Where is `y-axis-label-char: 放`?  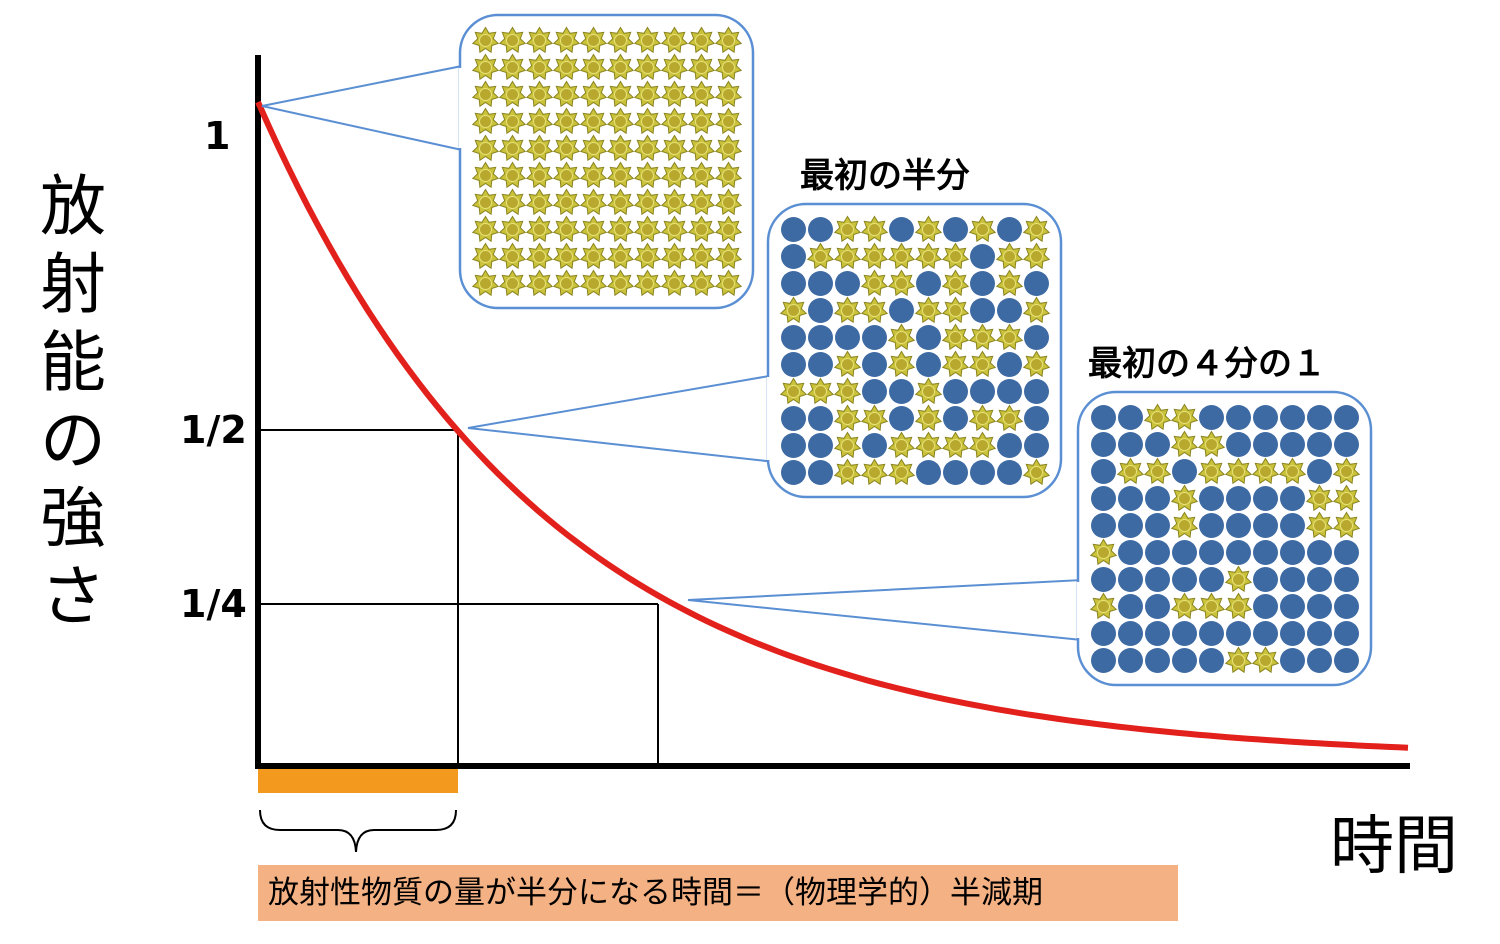
y-axis-label-char: 放 is located at coordinates (73, 206).